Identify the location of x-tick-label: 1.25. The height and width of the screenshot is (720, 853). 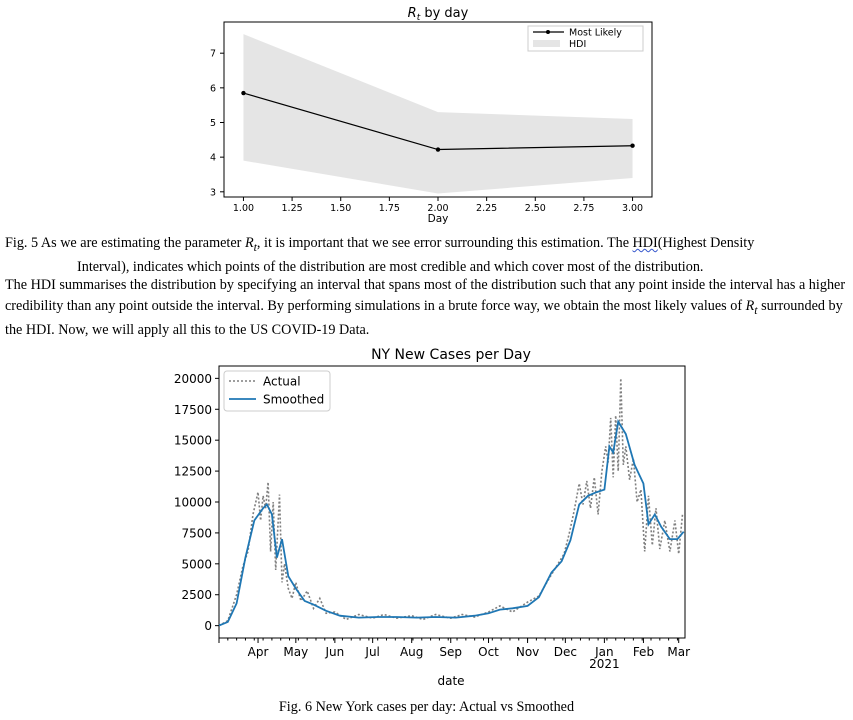
(292, 208).